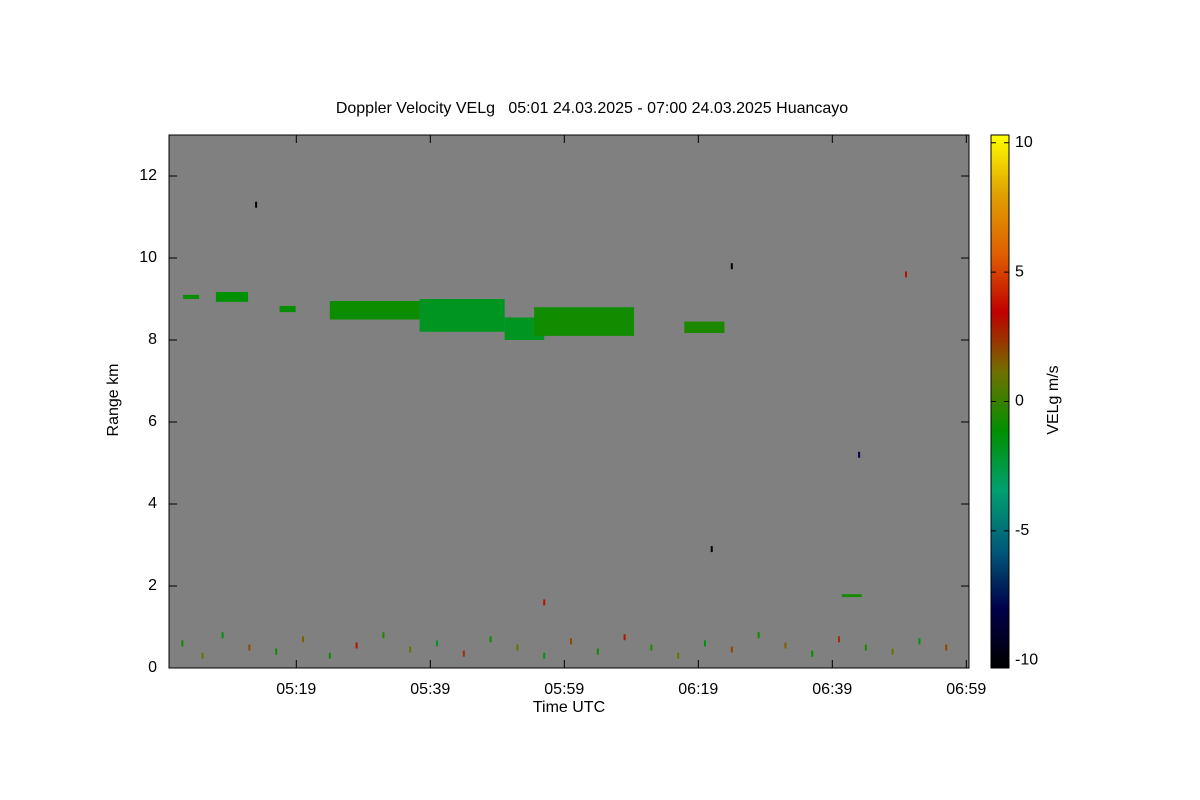 This screenshot has height=800, width=1200. Describe the element at coordinates (564, 689) in the screenshot. I see `x-tick-label: 05:59` at that location.